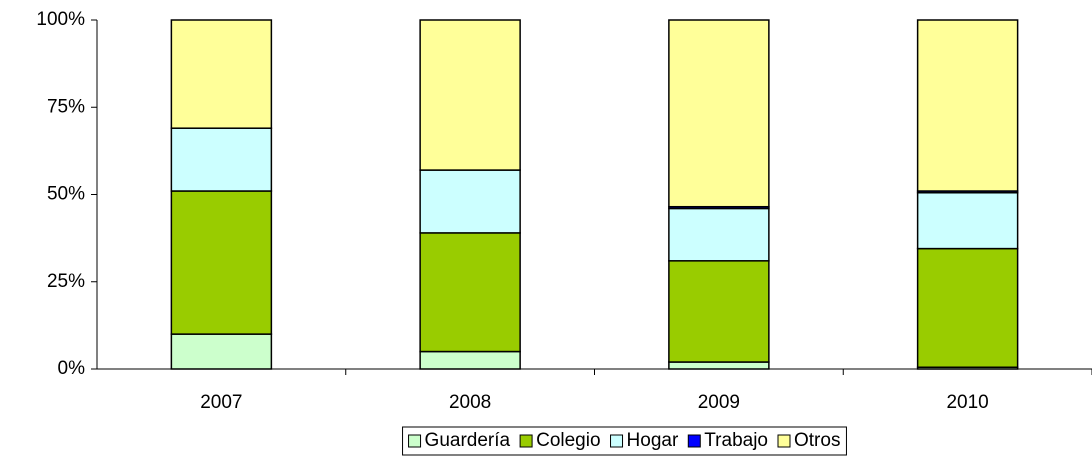  I want to click on y-tick-label: 0%, so click(72, 368).